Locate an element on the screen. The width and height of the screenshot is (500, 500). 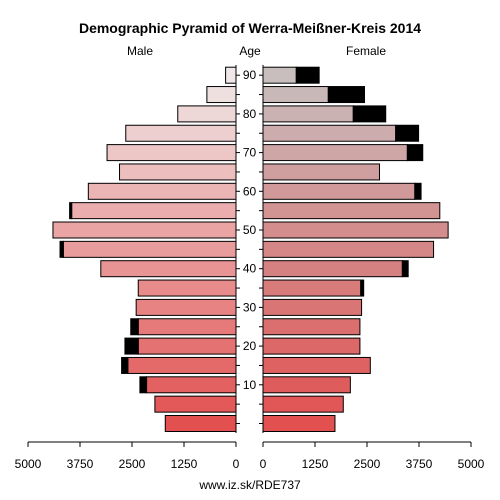
female-label: Female is located at coordinates (366, 51).